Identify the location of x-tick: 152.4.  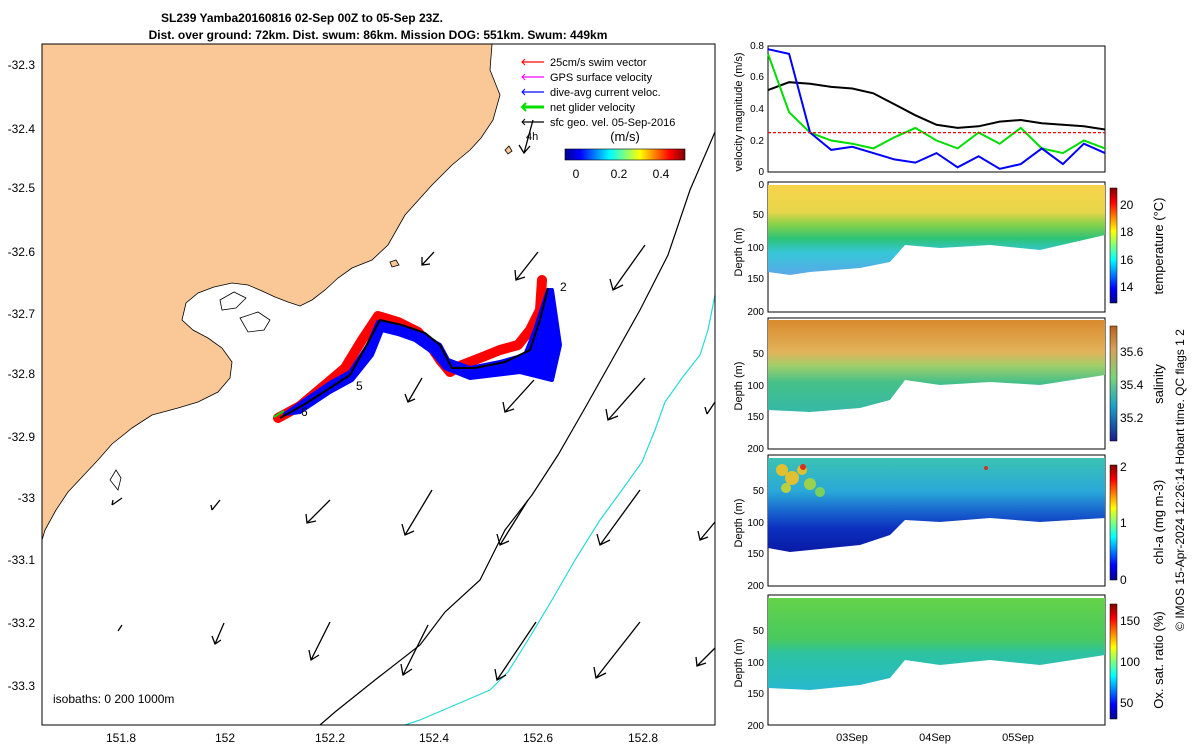
(434, 738).